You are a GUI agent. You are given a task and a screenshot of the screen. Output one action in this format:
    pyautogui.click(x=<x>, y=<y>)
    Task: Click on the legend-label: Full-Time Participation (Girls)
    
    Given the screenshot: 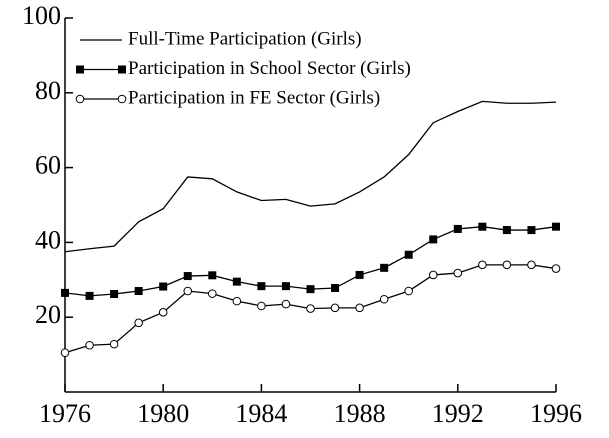 What is the action you would take?
    pyautogui.click(x=245, y=38)
    